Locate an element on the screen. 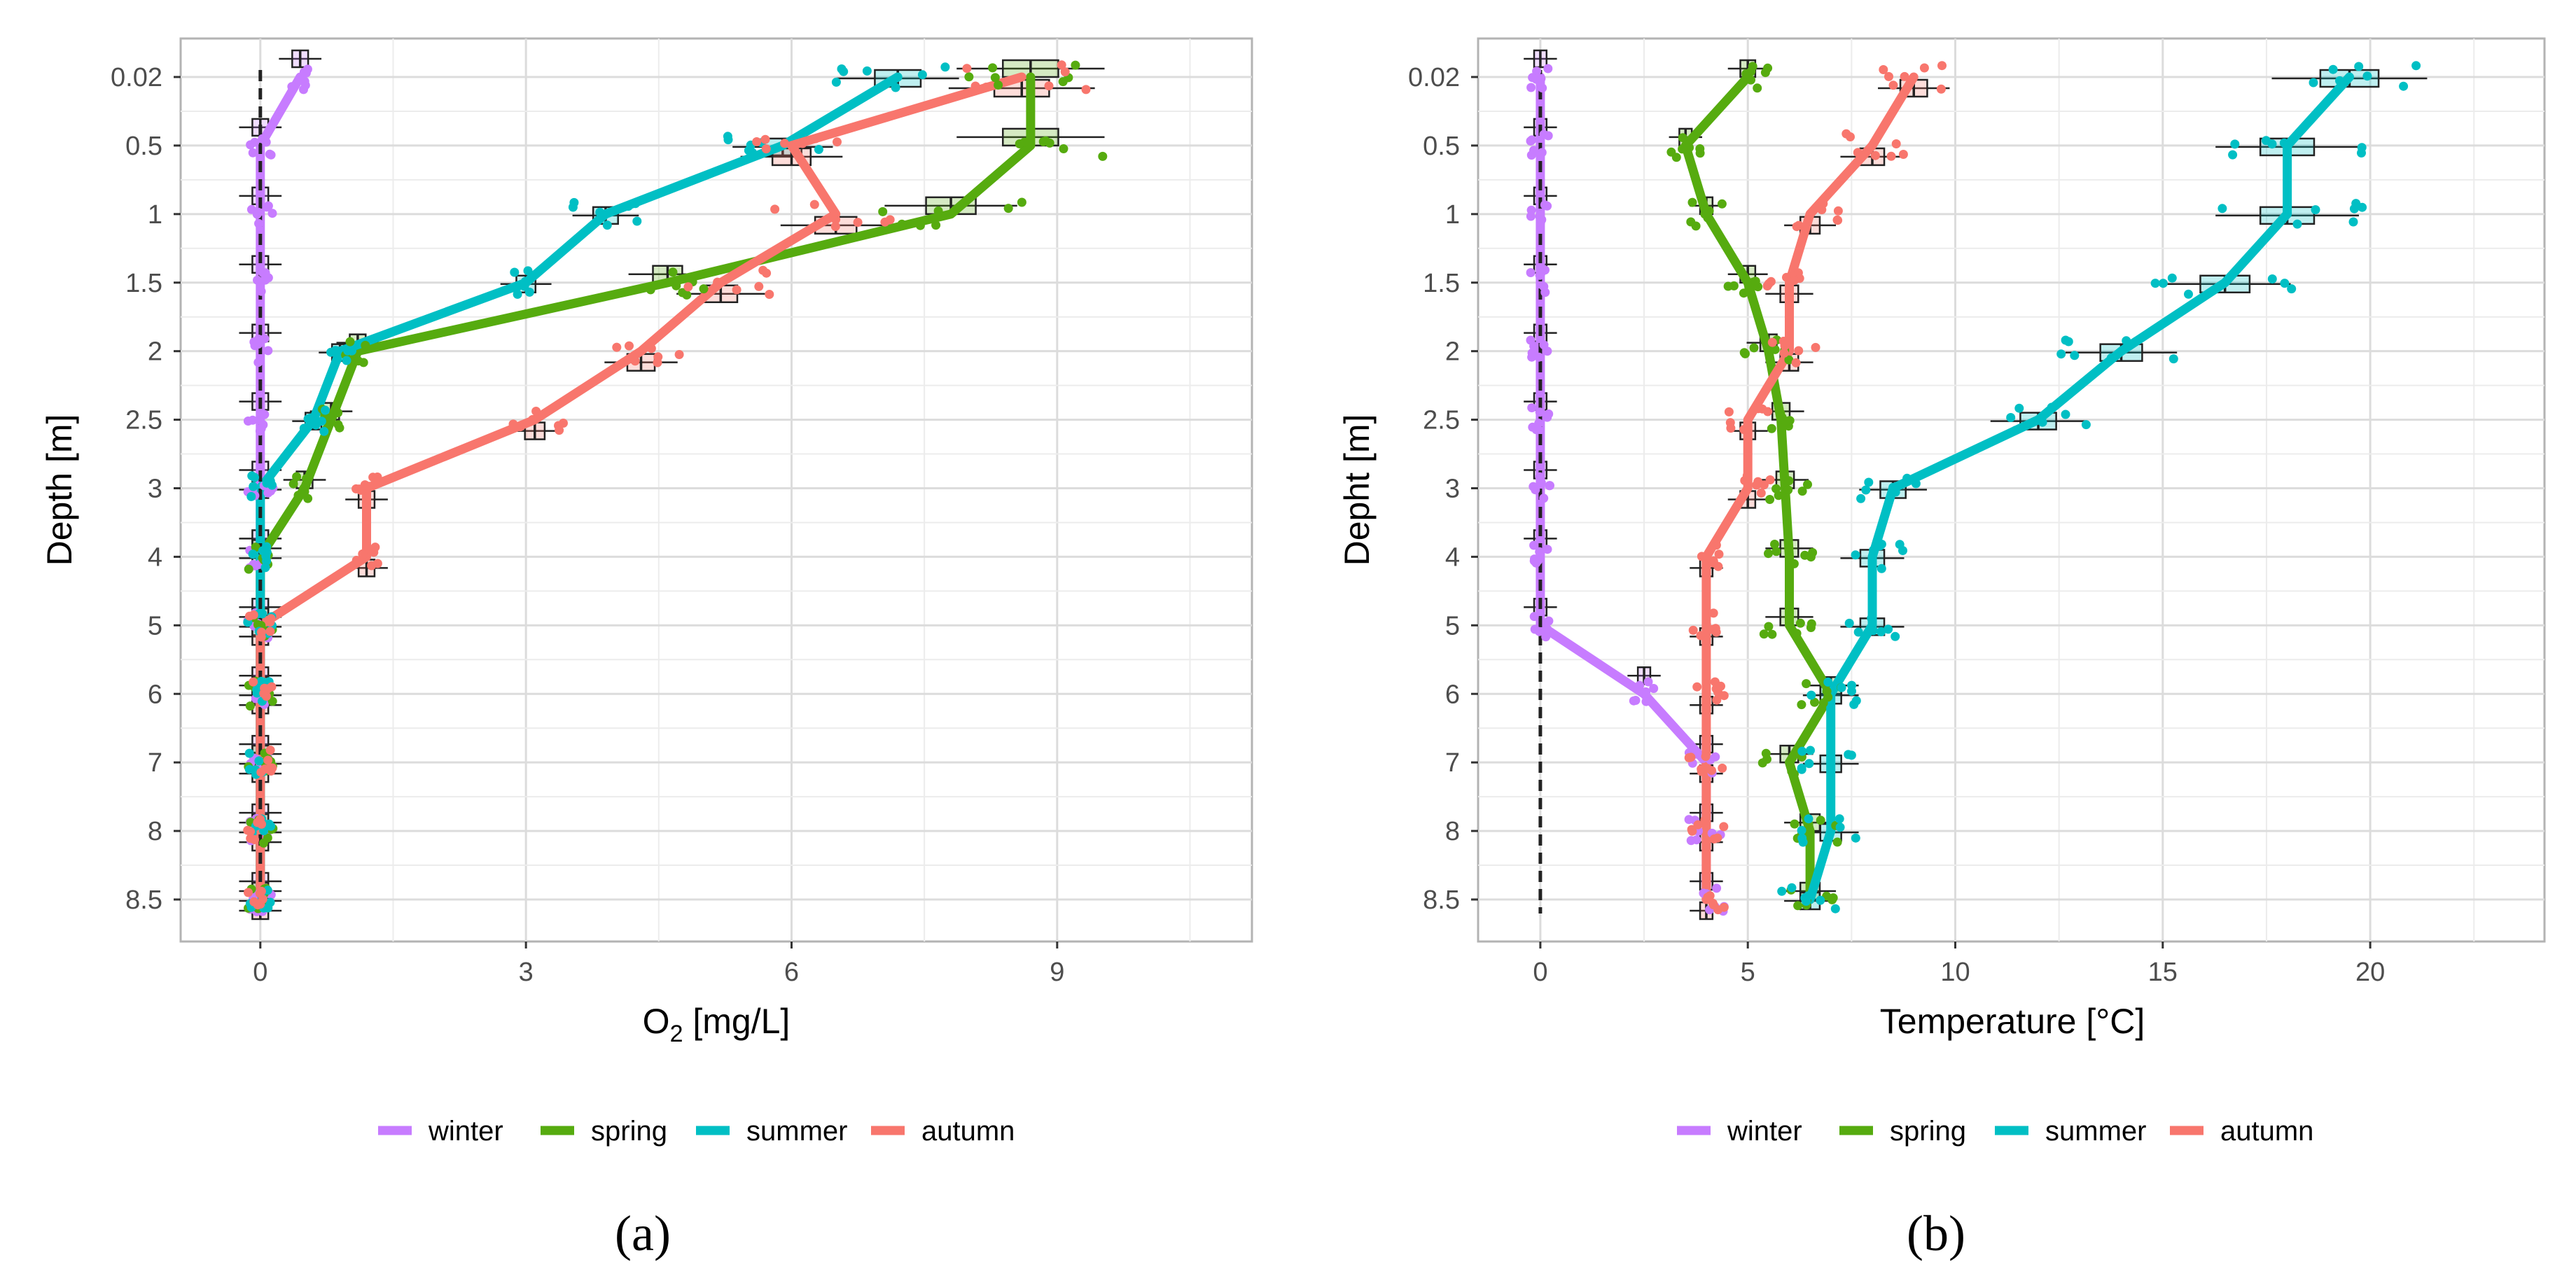  legend-label-spring: spring is located at coordinates (629, 1131).